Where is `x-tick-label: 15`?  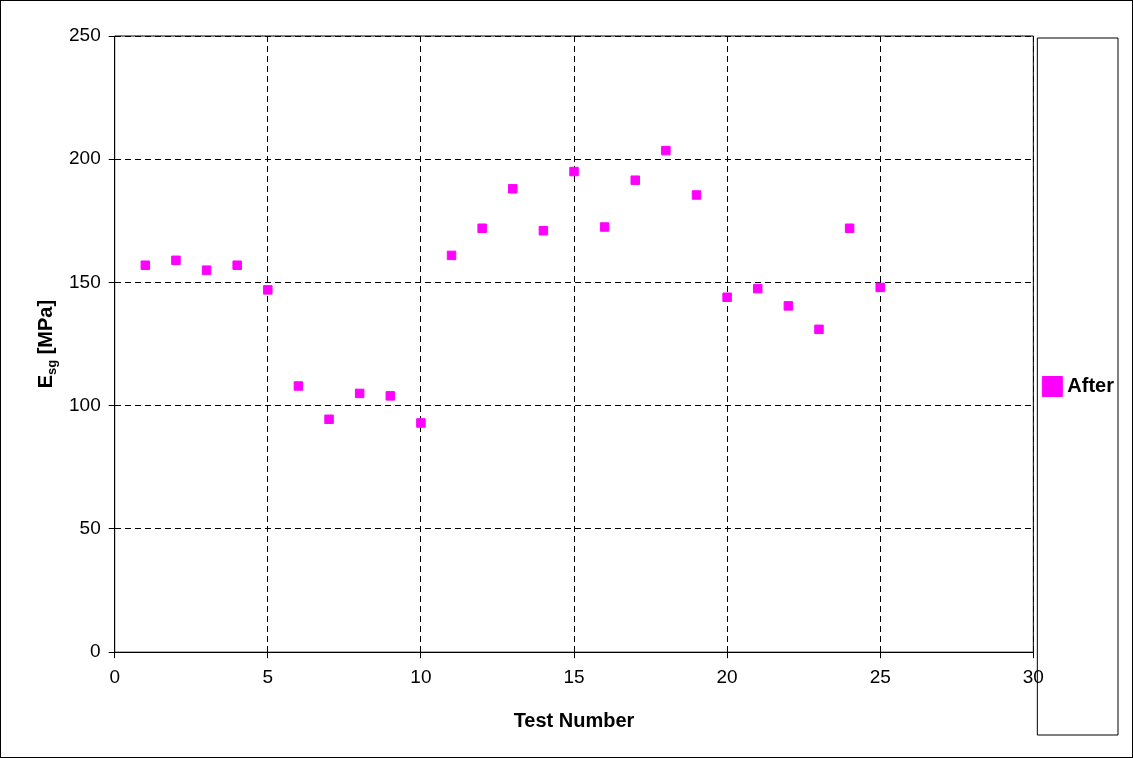
x-tick-label: 15 is located at coordinates (574, 676).